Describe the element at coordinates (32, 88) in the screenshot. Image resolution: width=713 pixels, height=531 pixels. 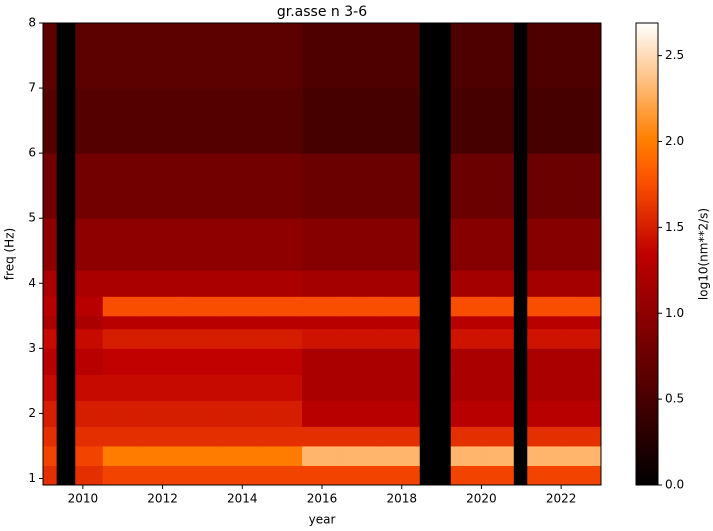
I see `y-tick-label: 7` at that location.